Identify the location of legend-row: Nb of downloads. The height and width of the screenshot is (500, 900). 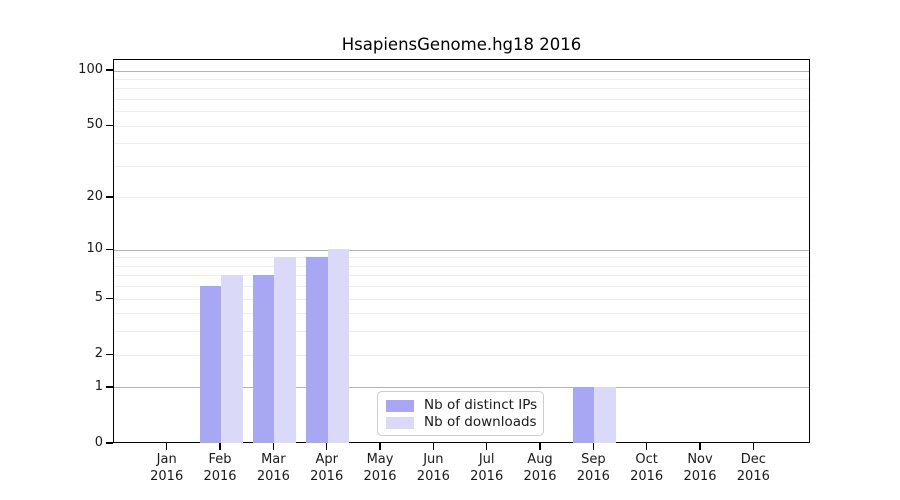
(461, 422).